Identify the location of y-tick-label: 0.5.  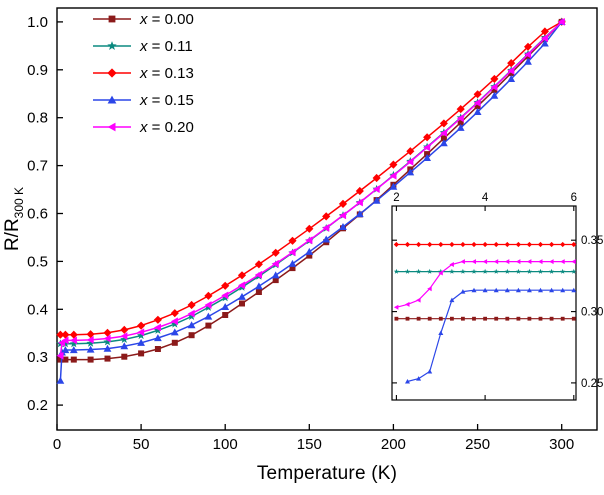
(37, 261).